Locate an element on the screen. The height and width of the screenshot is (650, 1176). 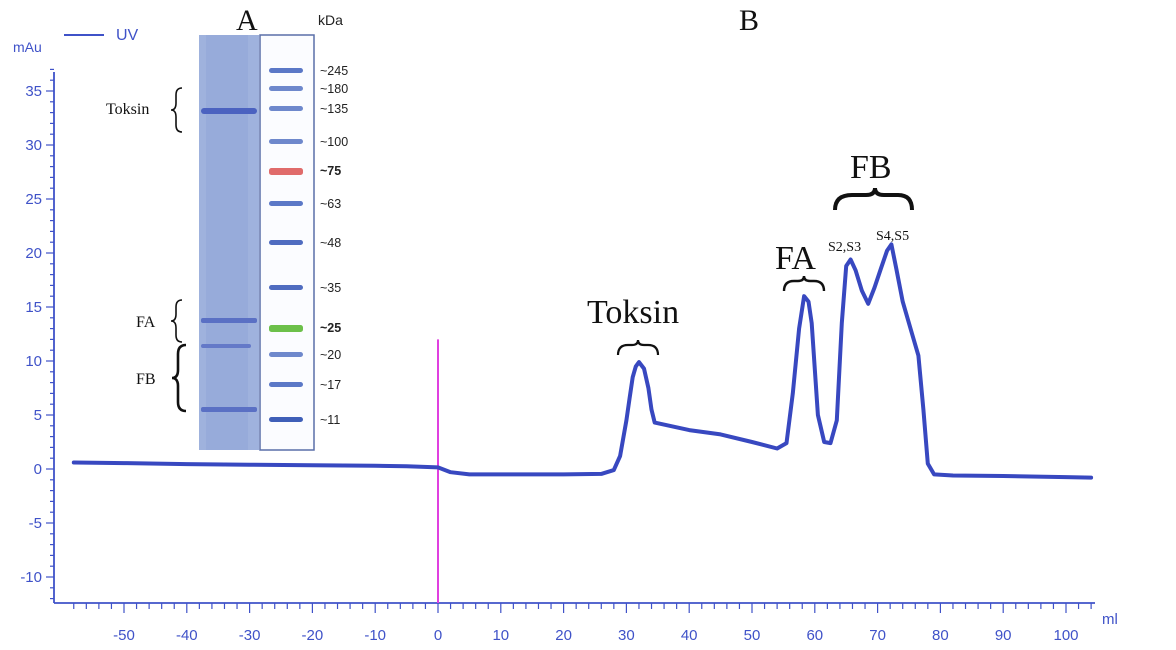
peak-label-fa: FA is located at coordinates (795, 258).